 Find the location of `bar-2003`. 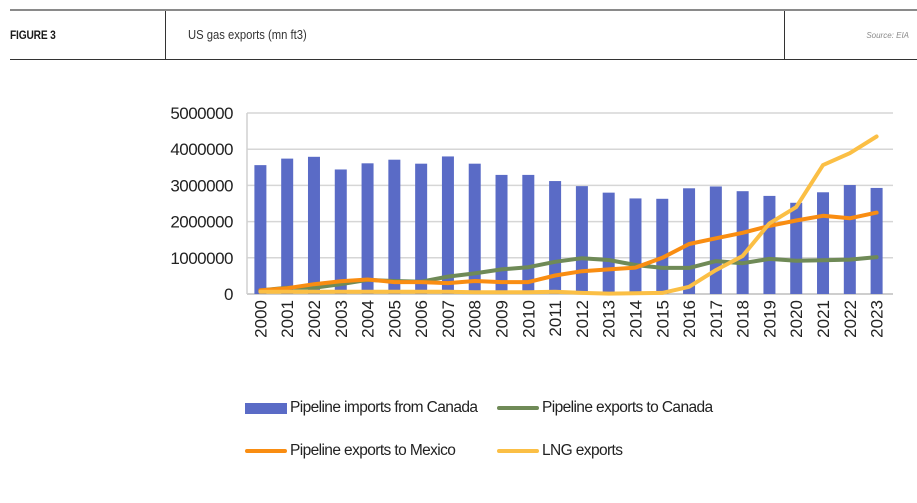

bar-2003 is located at coordinates (340, 231).